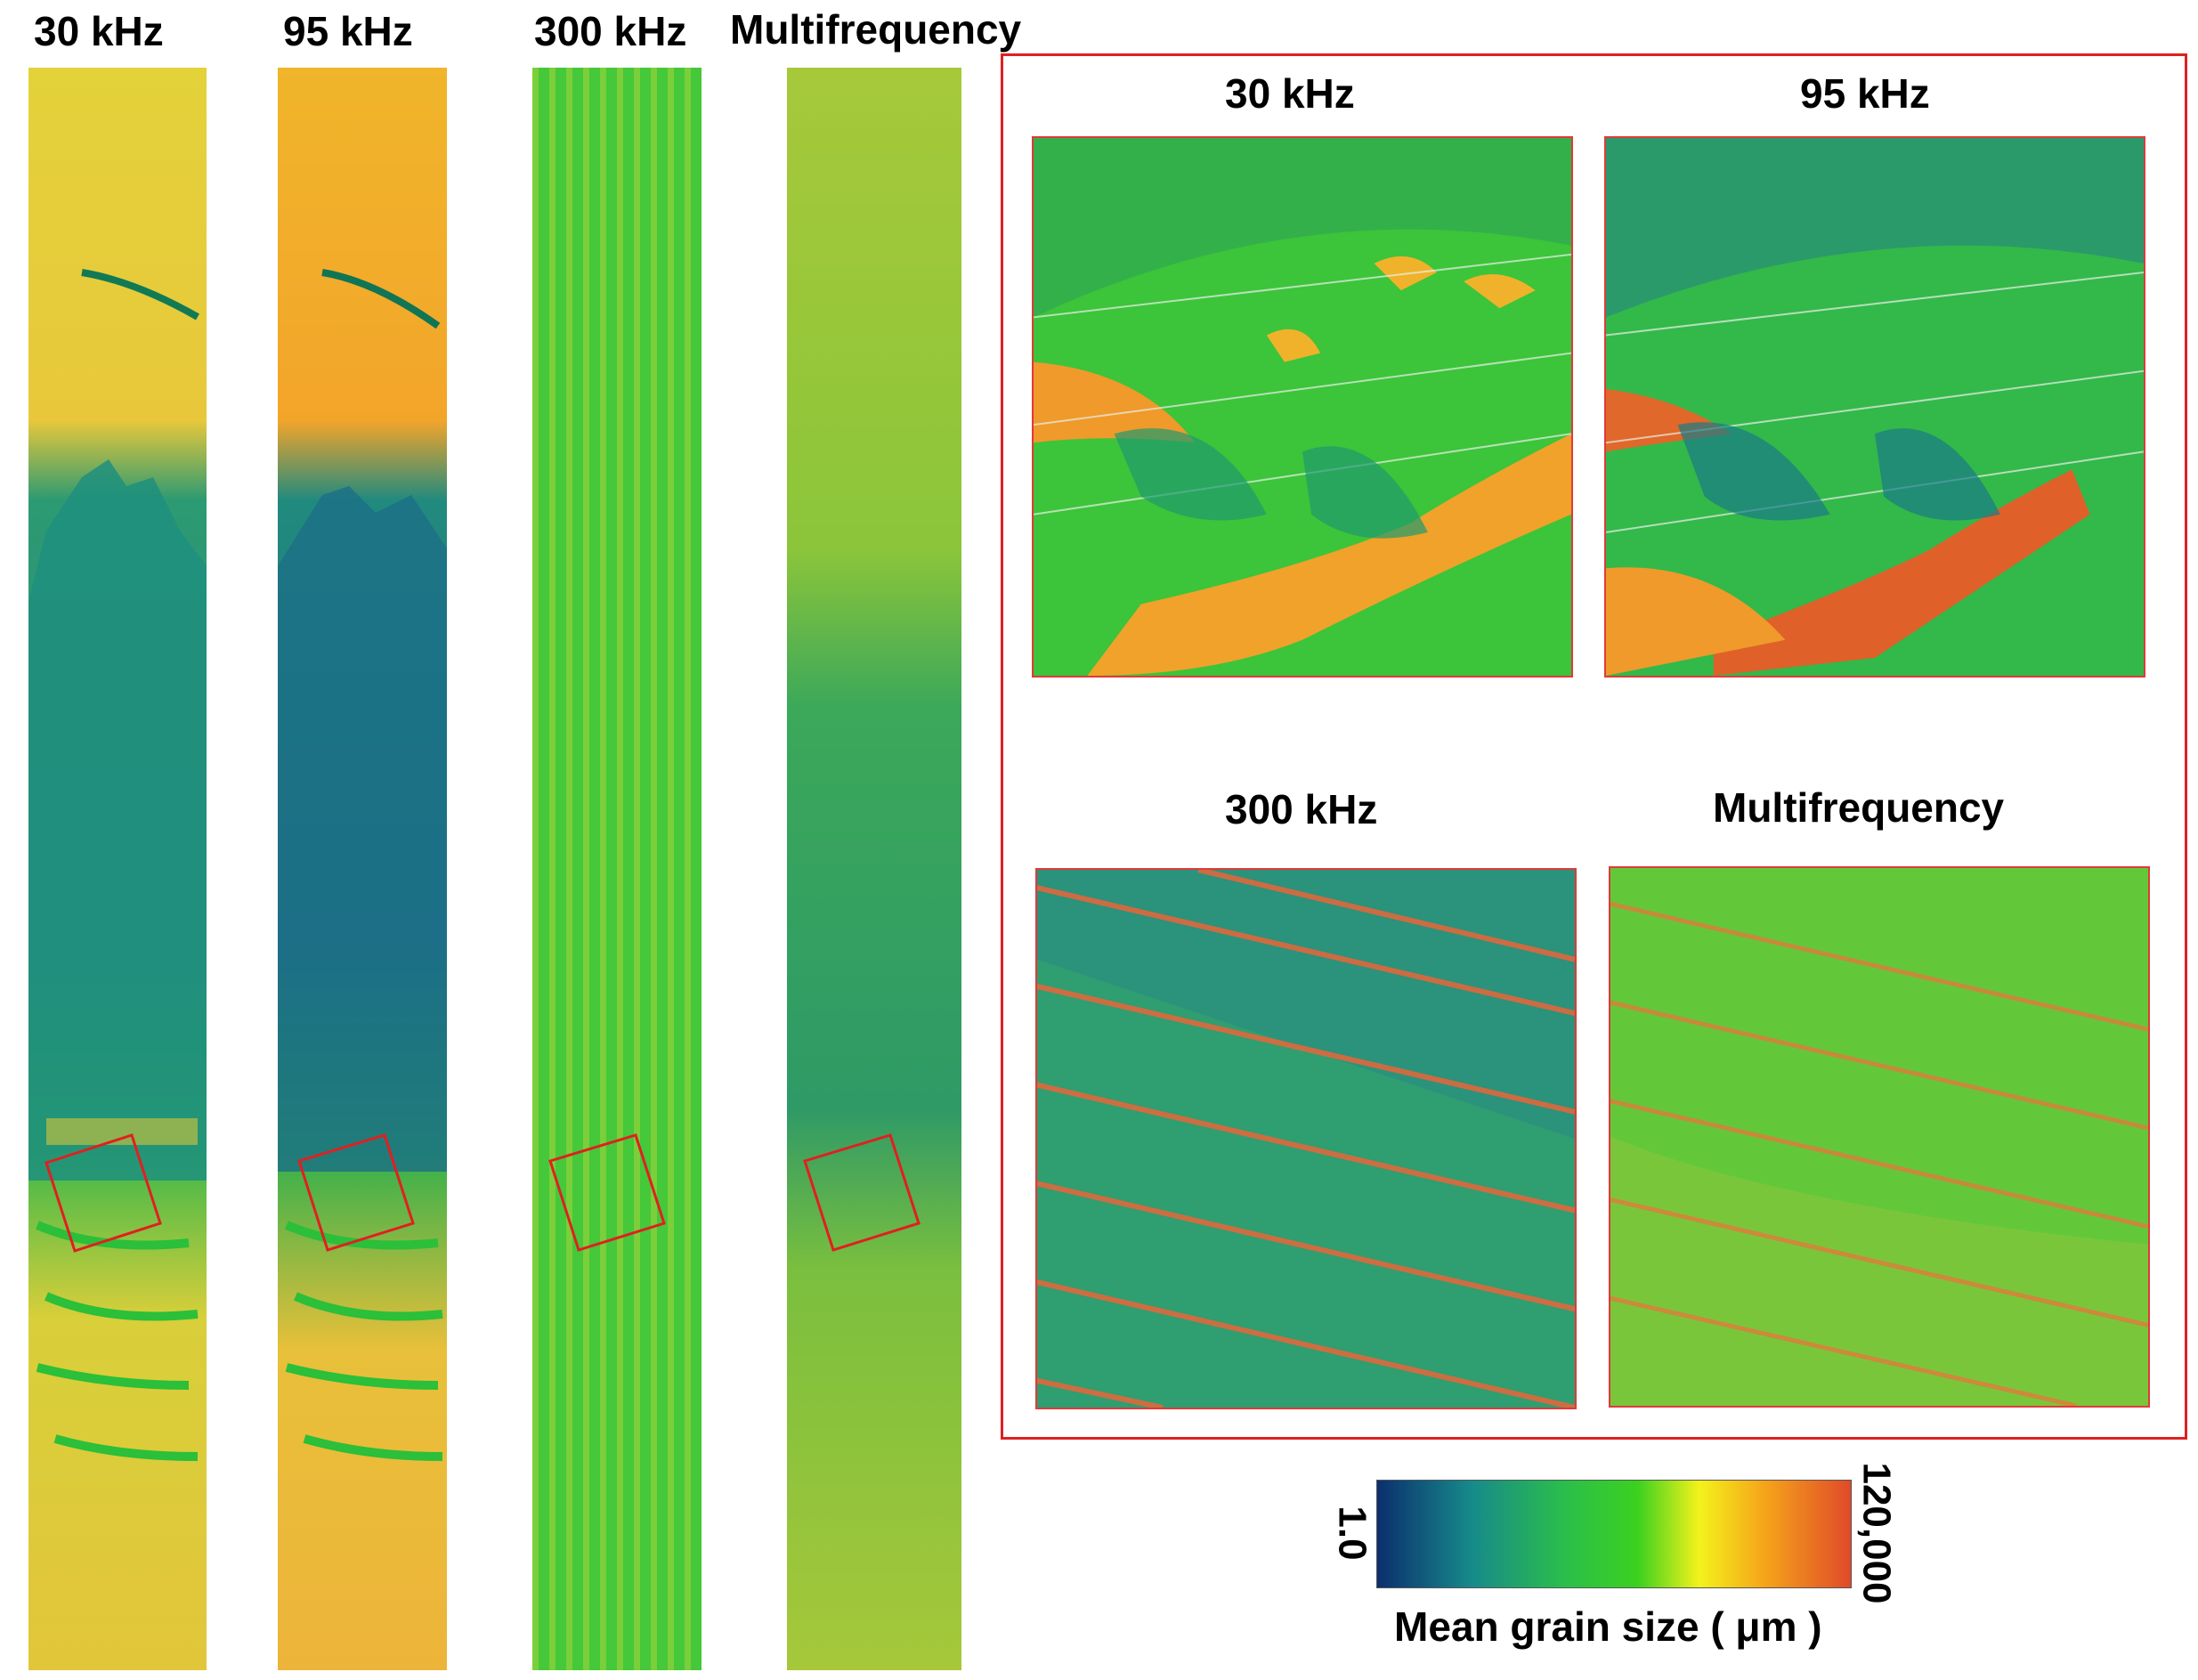  What do you see at coordinates (1865, 93) in the screenshot?
I see `inset-label-95khz: 95 kHz` at bounding box center [1865, 93].